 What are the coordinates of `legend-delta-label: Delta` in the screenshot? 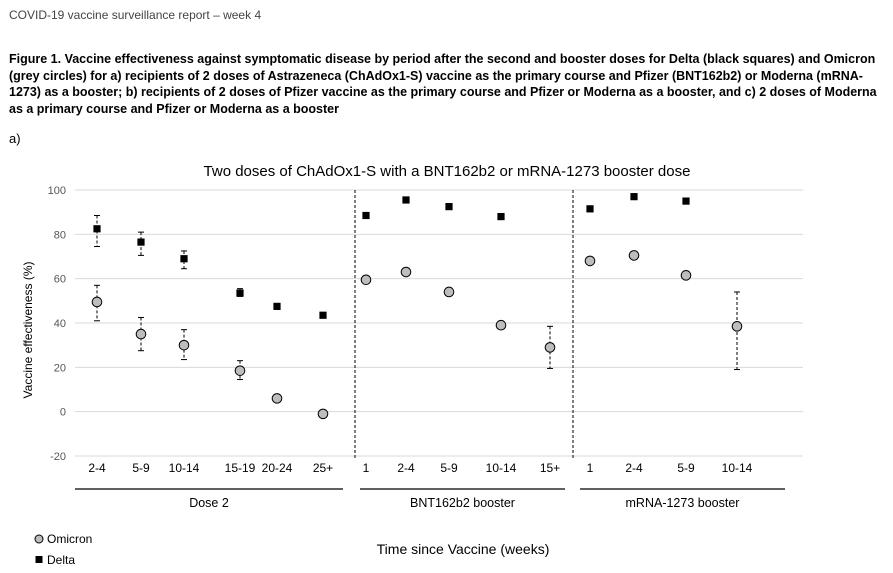 It's located at (61, 560).